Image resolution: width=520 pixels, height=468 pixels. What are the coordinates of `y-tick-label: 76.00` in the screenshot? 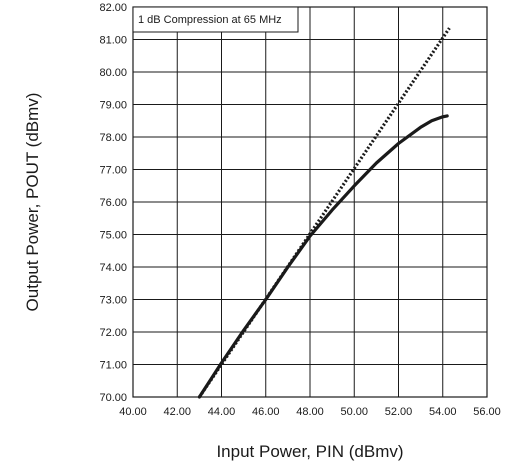 It's located at (113, 203).